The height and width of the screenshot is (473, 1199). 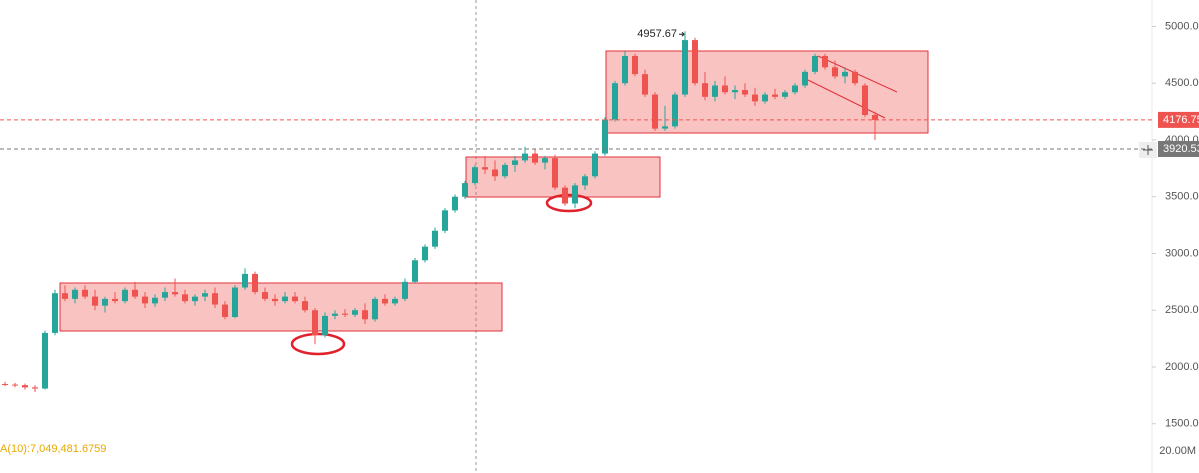 What do you see at coordinates (1181, 120) in the screenshot?
I see `price-tag-label: 4176.75` at bounding box center [1181, 120].